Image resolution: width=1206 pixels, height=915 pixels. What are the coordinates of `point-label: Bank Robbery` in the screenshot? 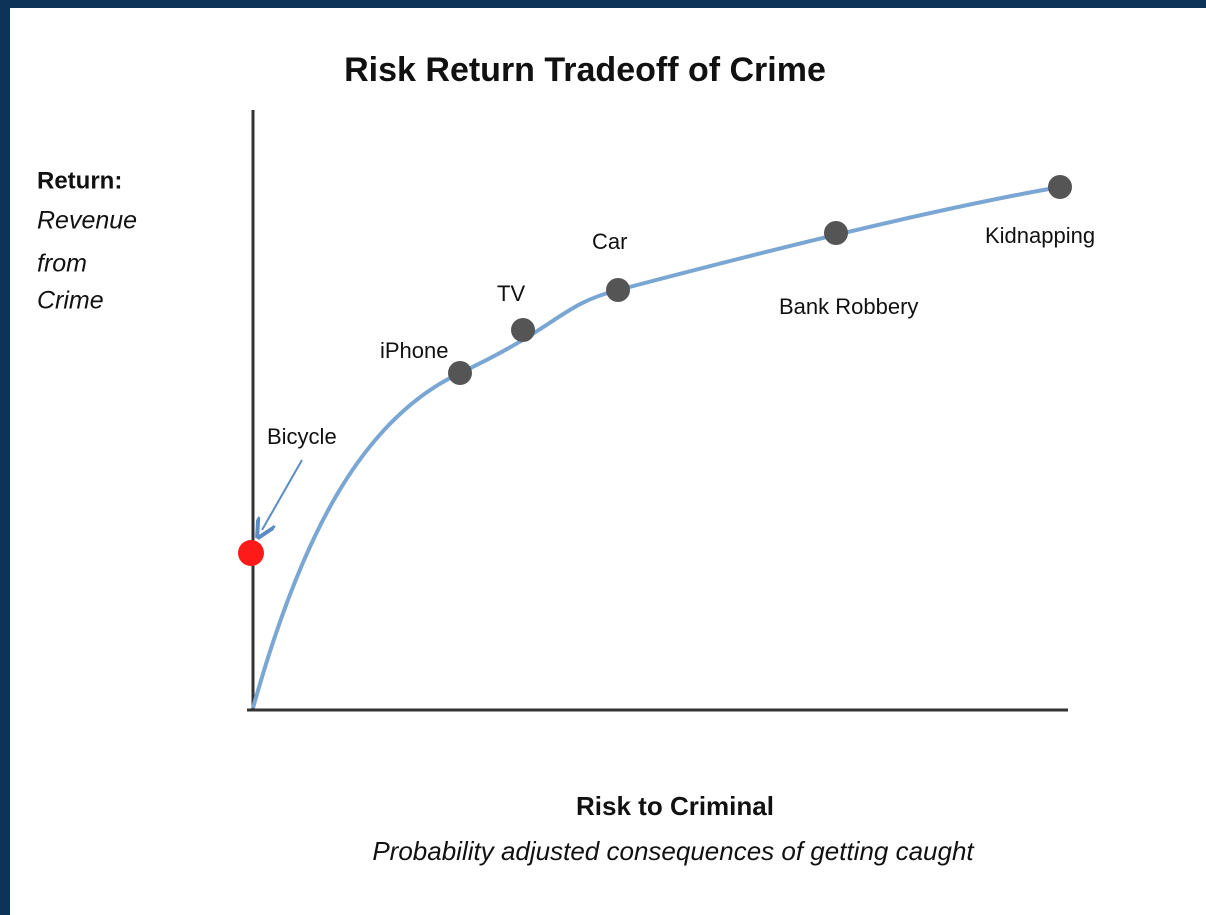 It's located at (848, 306).